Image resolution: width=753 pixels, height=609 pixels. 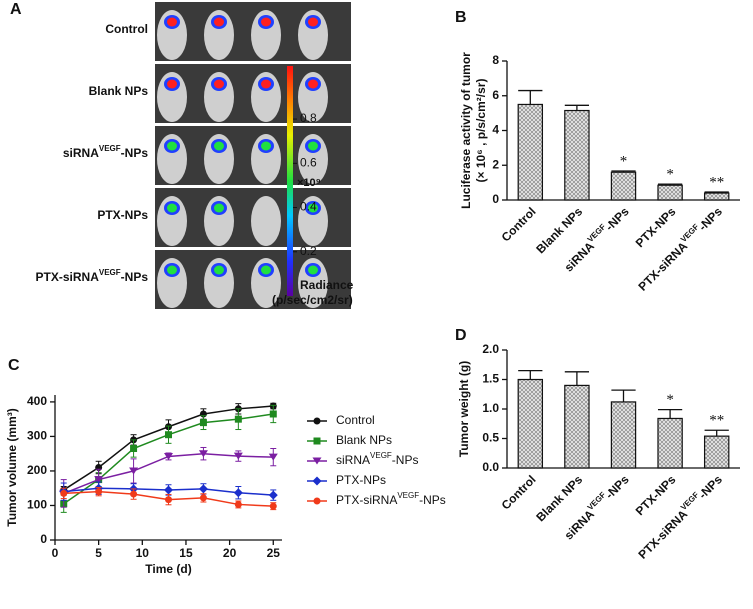 I want to click on colorbar-tick-label: 0.2, so click(x=308, y=251).